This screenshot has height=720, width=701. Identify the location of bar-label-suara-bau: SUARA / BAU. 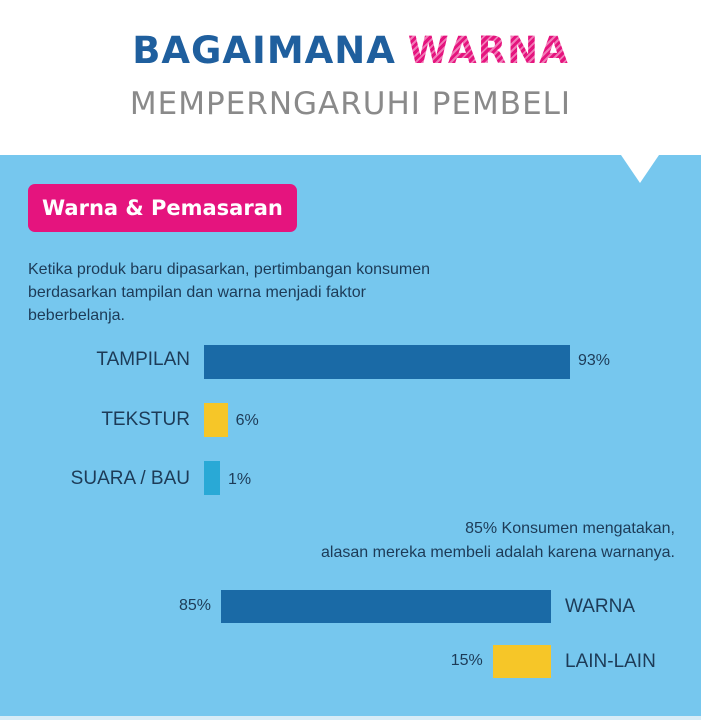
(130, 478).